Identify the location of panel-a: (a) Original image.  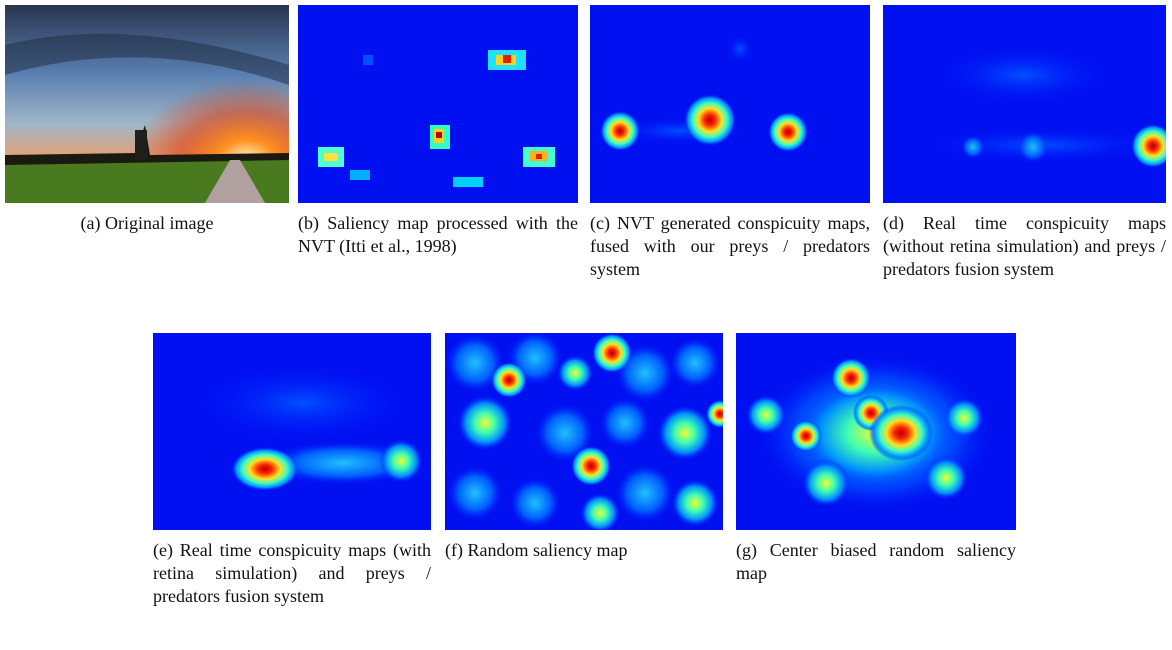
(147, 120).